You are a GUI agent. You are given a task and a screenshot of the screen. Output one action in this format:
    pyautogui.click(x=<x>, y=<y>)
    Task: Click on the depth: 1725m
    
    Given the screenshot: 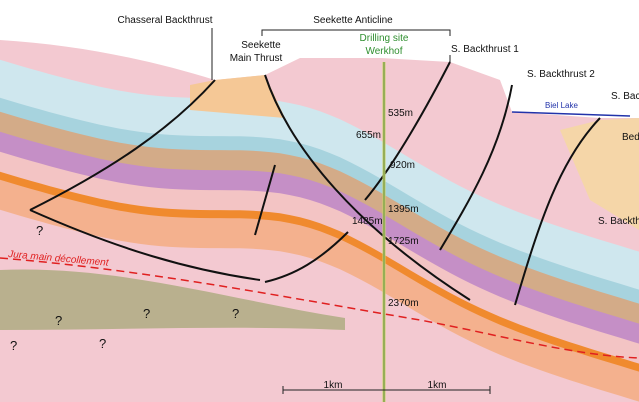 What is the action you would take?
    pyautogui.click(x=403, y=241)
    